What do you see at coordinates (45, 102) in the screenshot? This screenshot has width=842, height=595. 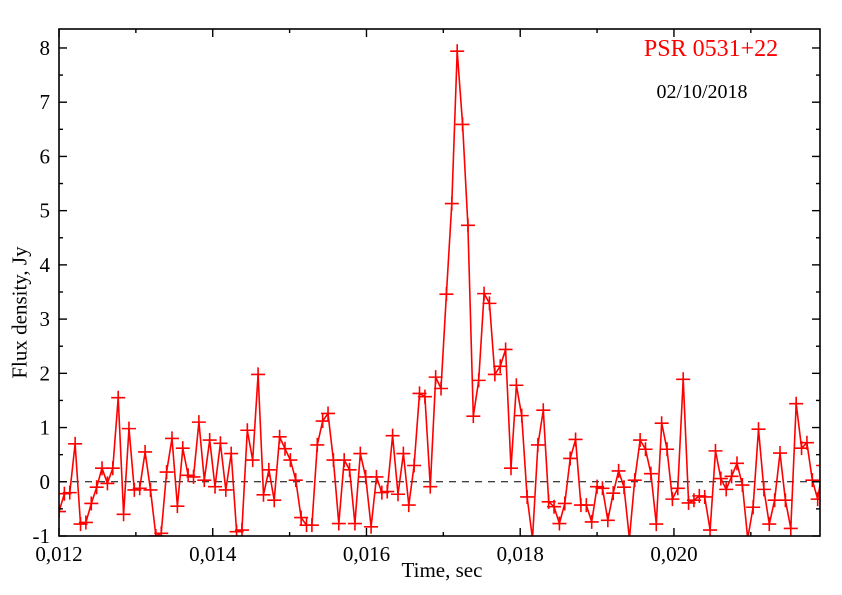 I see `y-tick-label: 7` at bounding box center [45, 102].